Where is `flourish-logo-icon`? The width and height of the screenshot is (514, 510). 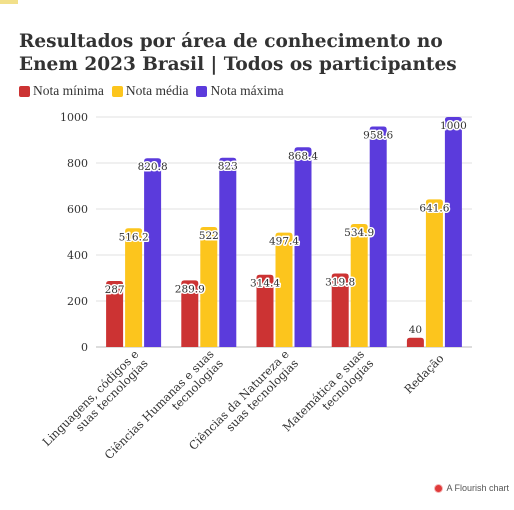 flourish-logo-icon is located at coordinates (439, 488).